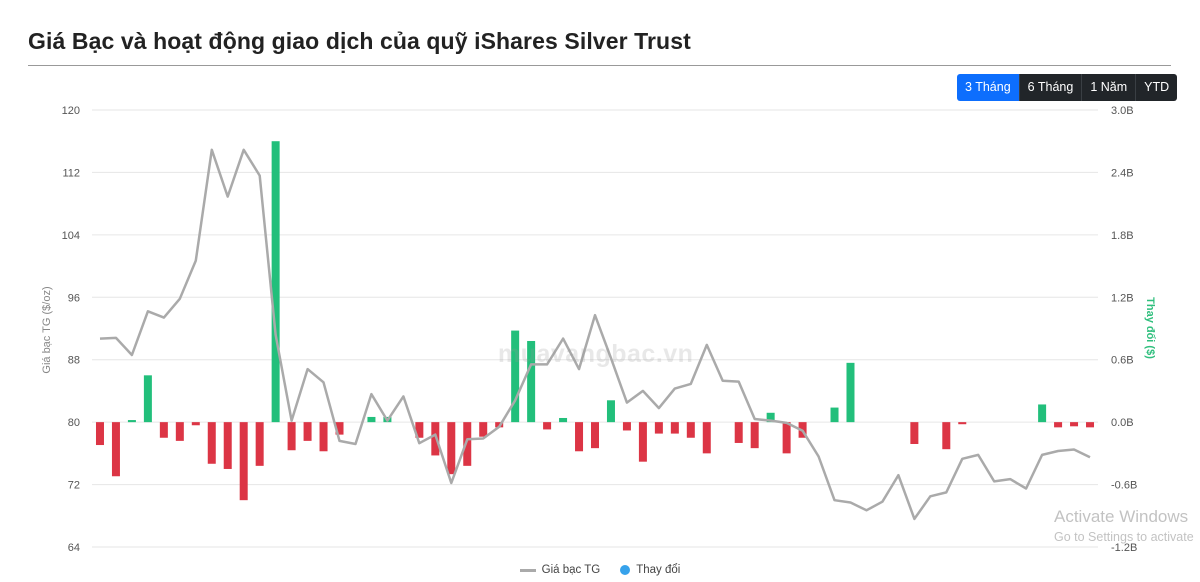 This screenshot has height=582, width=1200. Describe the element at coordinates (71, 236) in the screenshot. I see `left-tick-label: 104` at that location.